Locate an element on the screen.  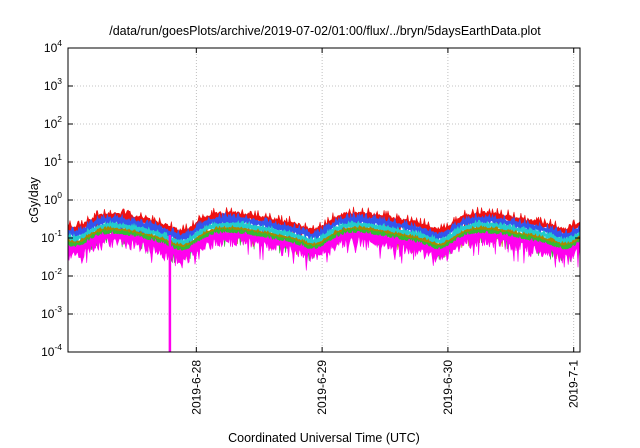
x-tick-label: 2019-6-29 is located at coordinates (322, 387).